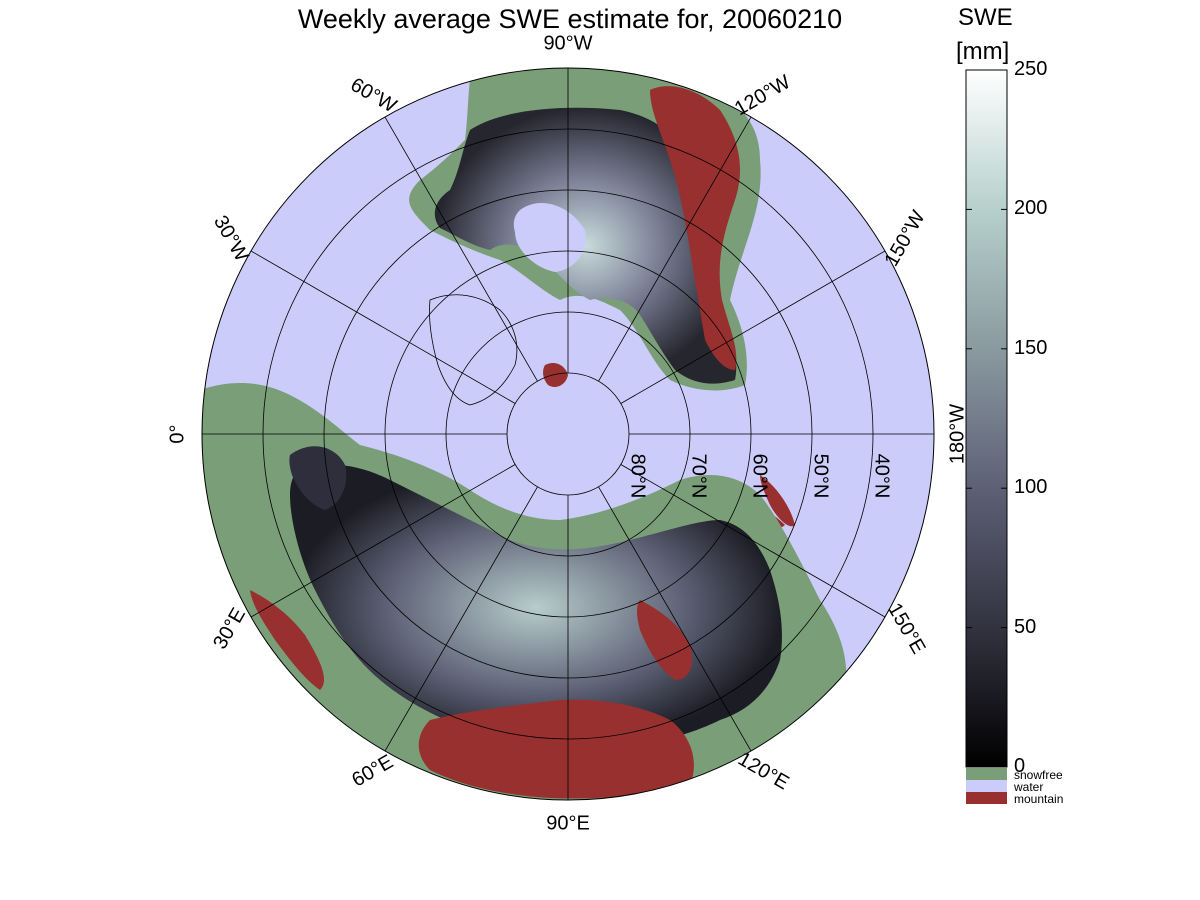 The width and height of the screenshot is (1200, 900). What do you see at coordinates (777, 501) in the screenshot?
I see `kamchatka-mountain` at bounding box center [777, 501].